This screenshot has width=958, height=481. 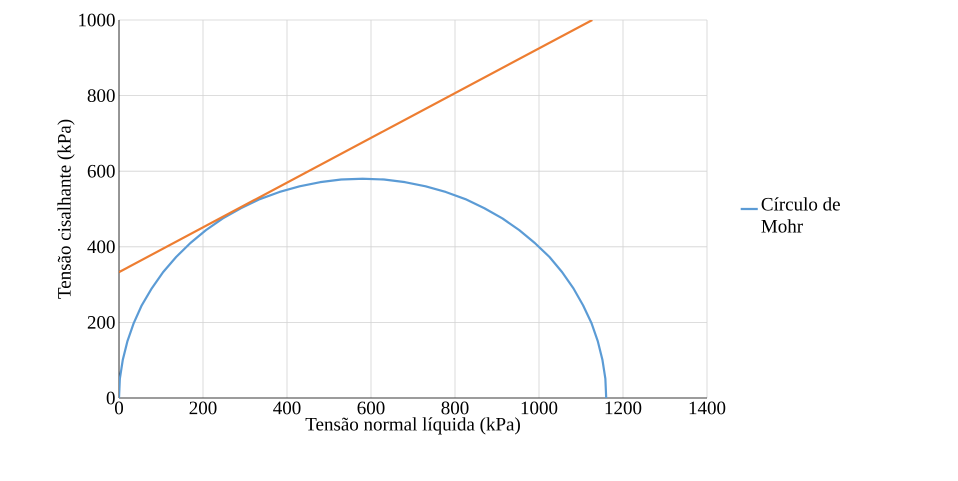 What do you see at coordinates (708, 408) in the screenshot?
I see `x-tick-label: 1400` at bounding box center [708, 408].